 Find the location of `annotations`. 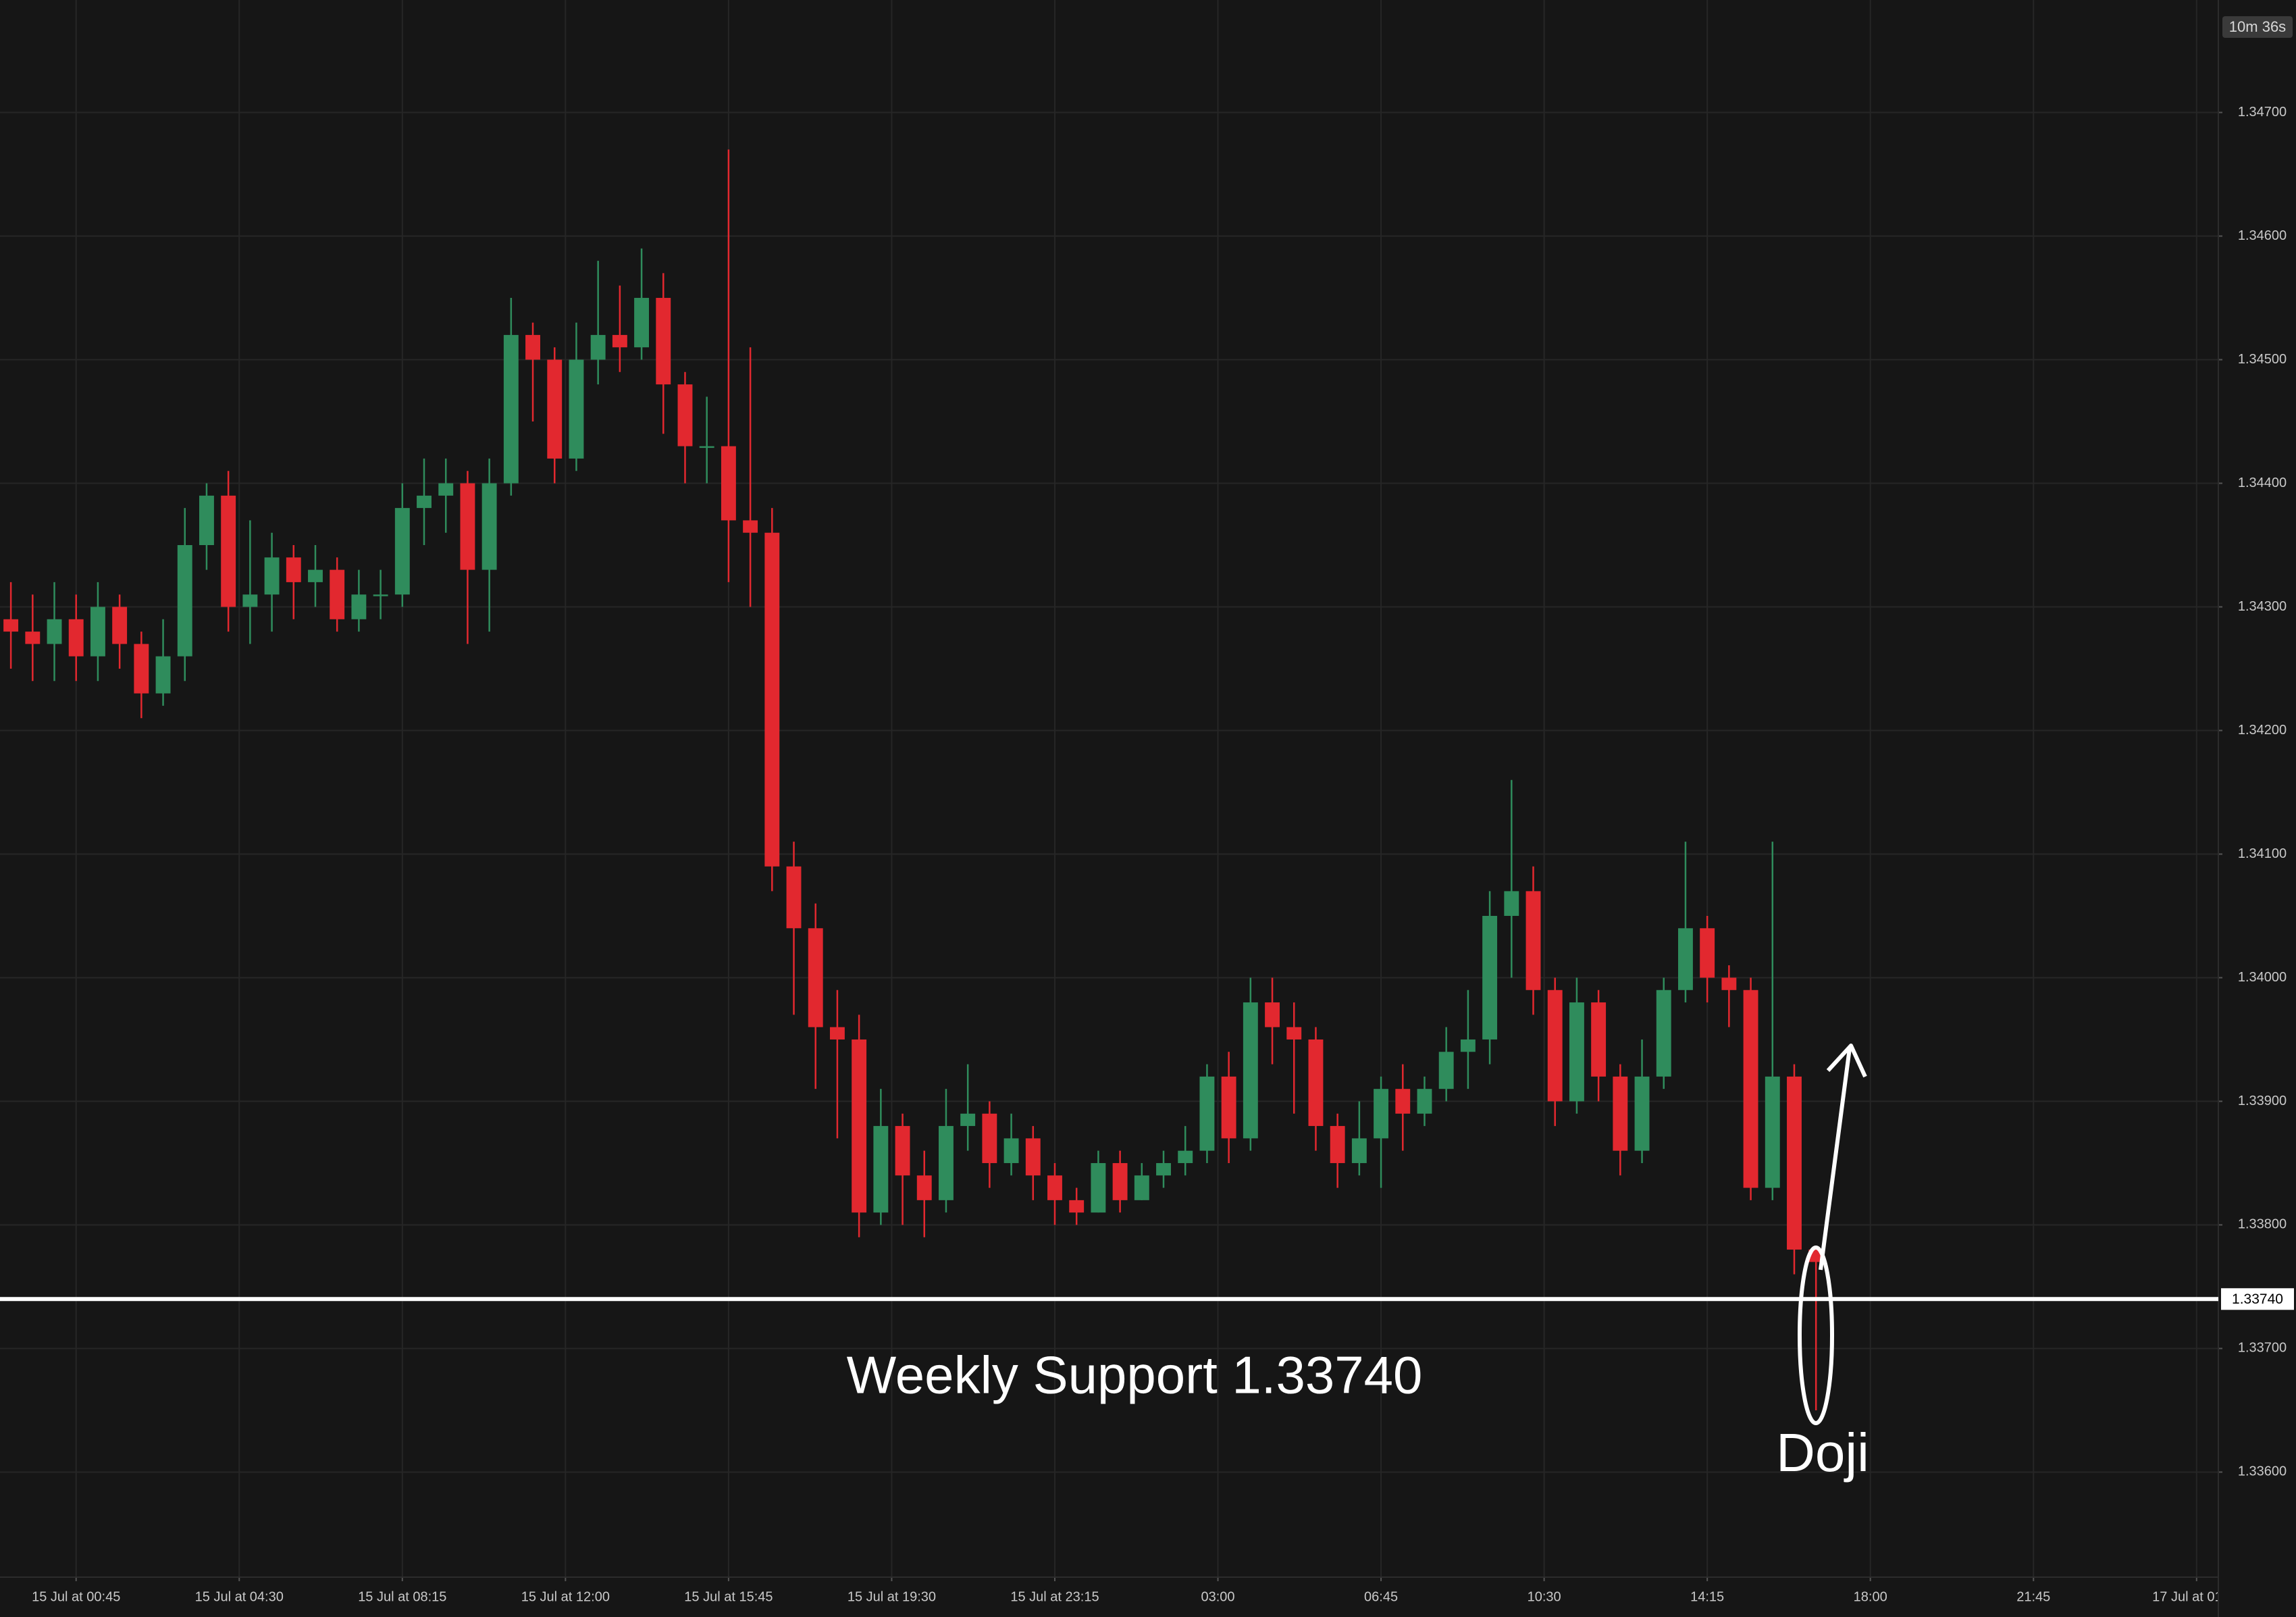

annotations is located at coordinates (1833, 1234).